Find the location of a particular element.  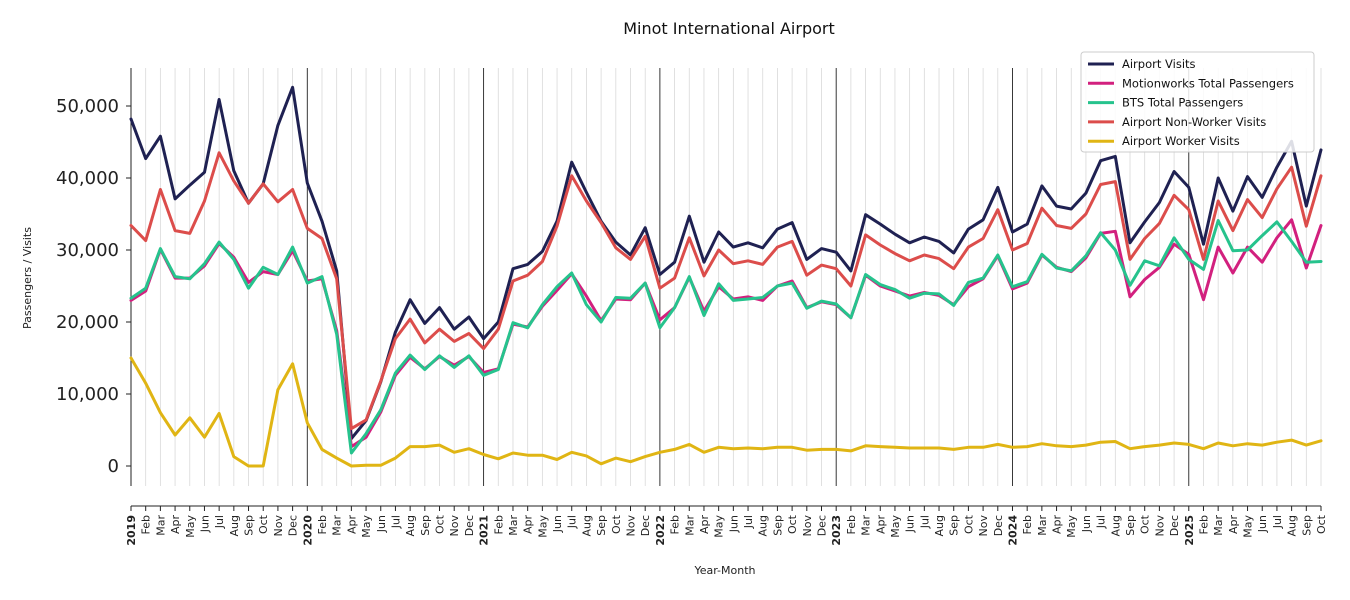

y-tick-label: 30,000 is located at coordinates (87, 250).